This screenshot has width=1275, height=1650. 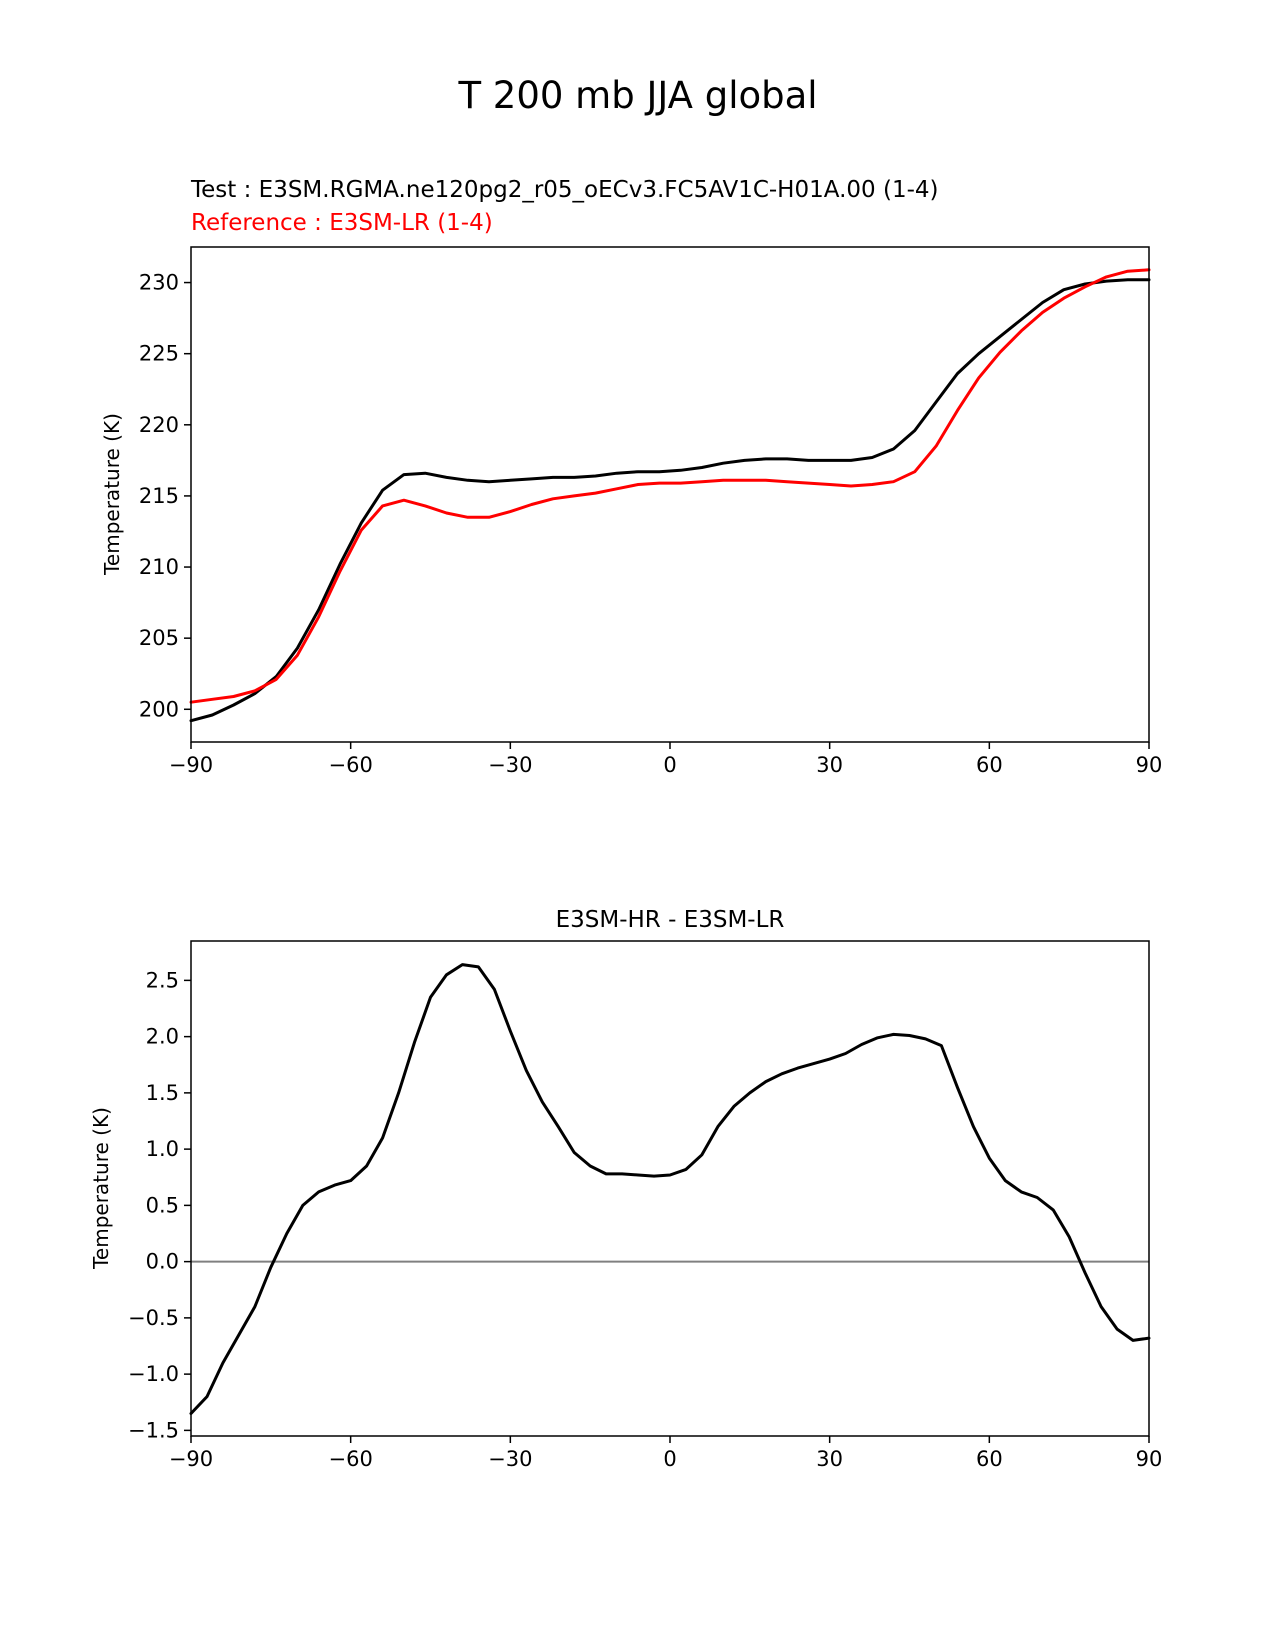 I want to click on top-xtick-label: 30, so click(x=829, y=765).